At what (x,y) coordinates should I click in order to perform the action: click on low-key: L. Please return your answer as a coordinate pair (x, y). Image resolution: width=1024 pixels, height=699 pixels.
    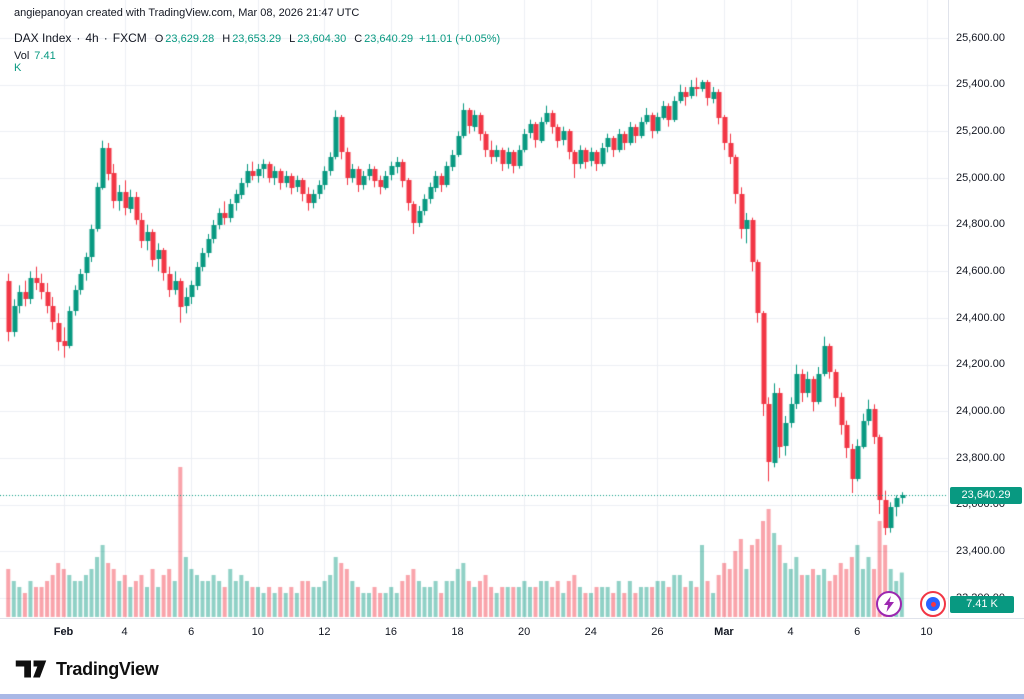
    Looking at the image, I should click on (292, 39).